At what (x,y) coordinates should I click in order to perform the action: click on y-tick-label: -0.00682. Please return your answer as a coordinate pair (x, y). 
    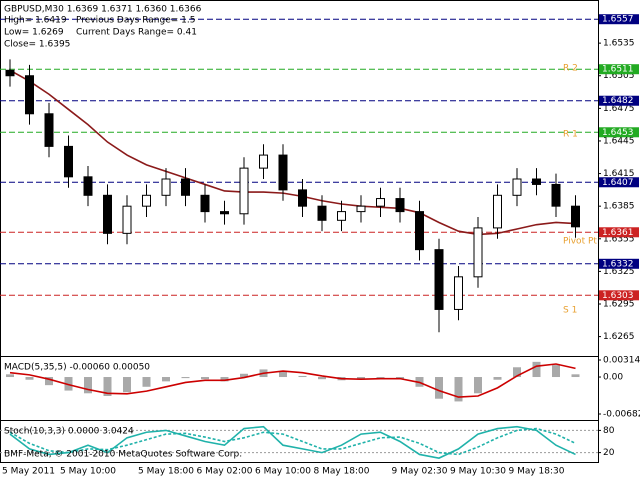
    Looking at the image, I should click on (621, 415).